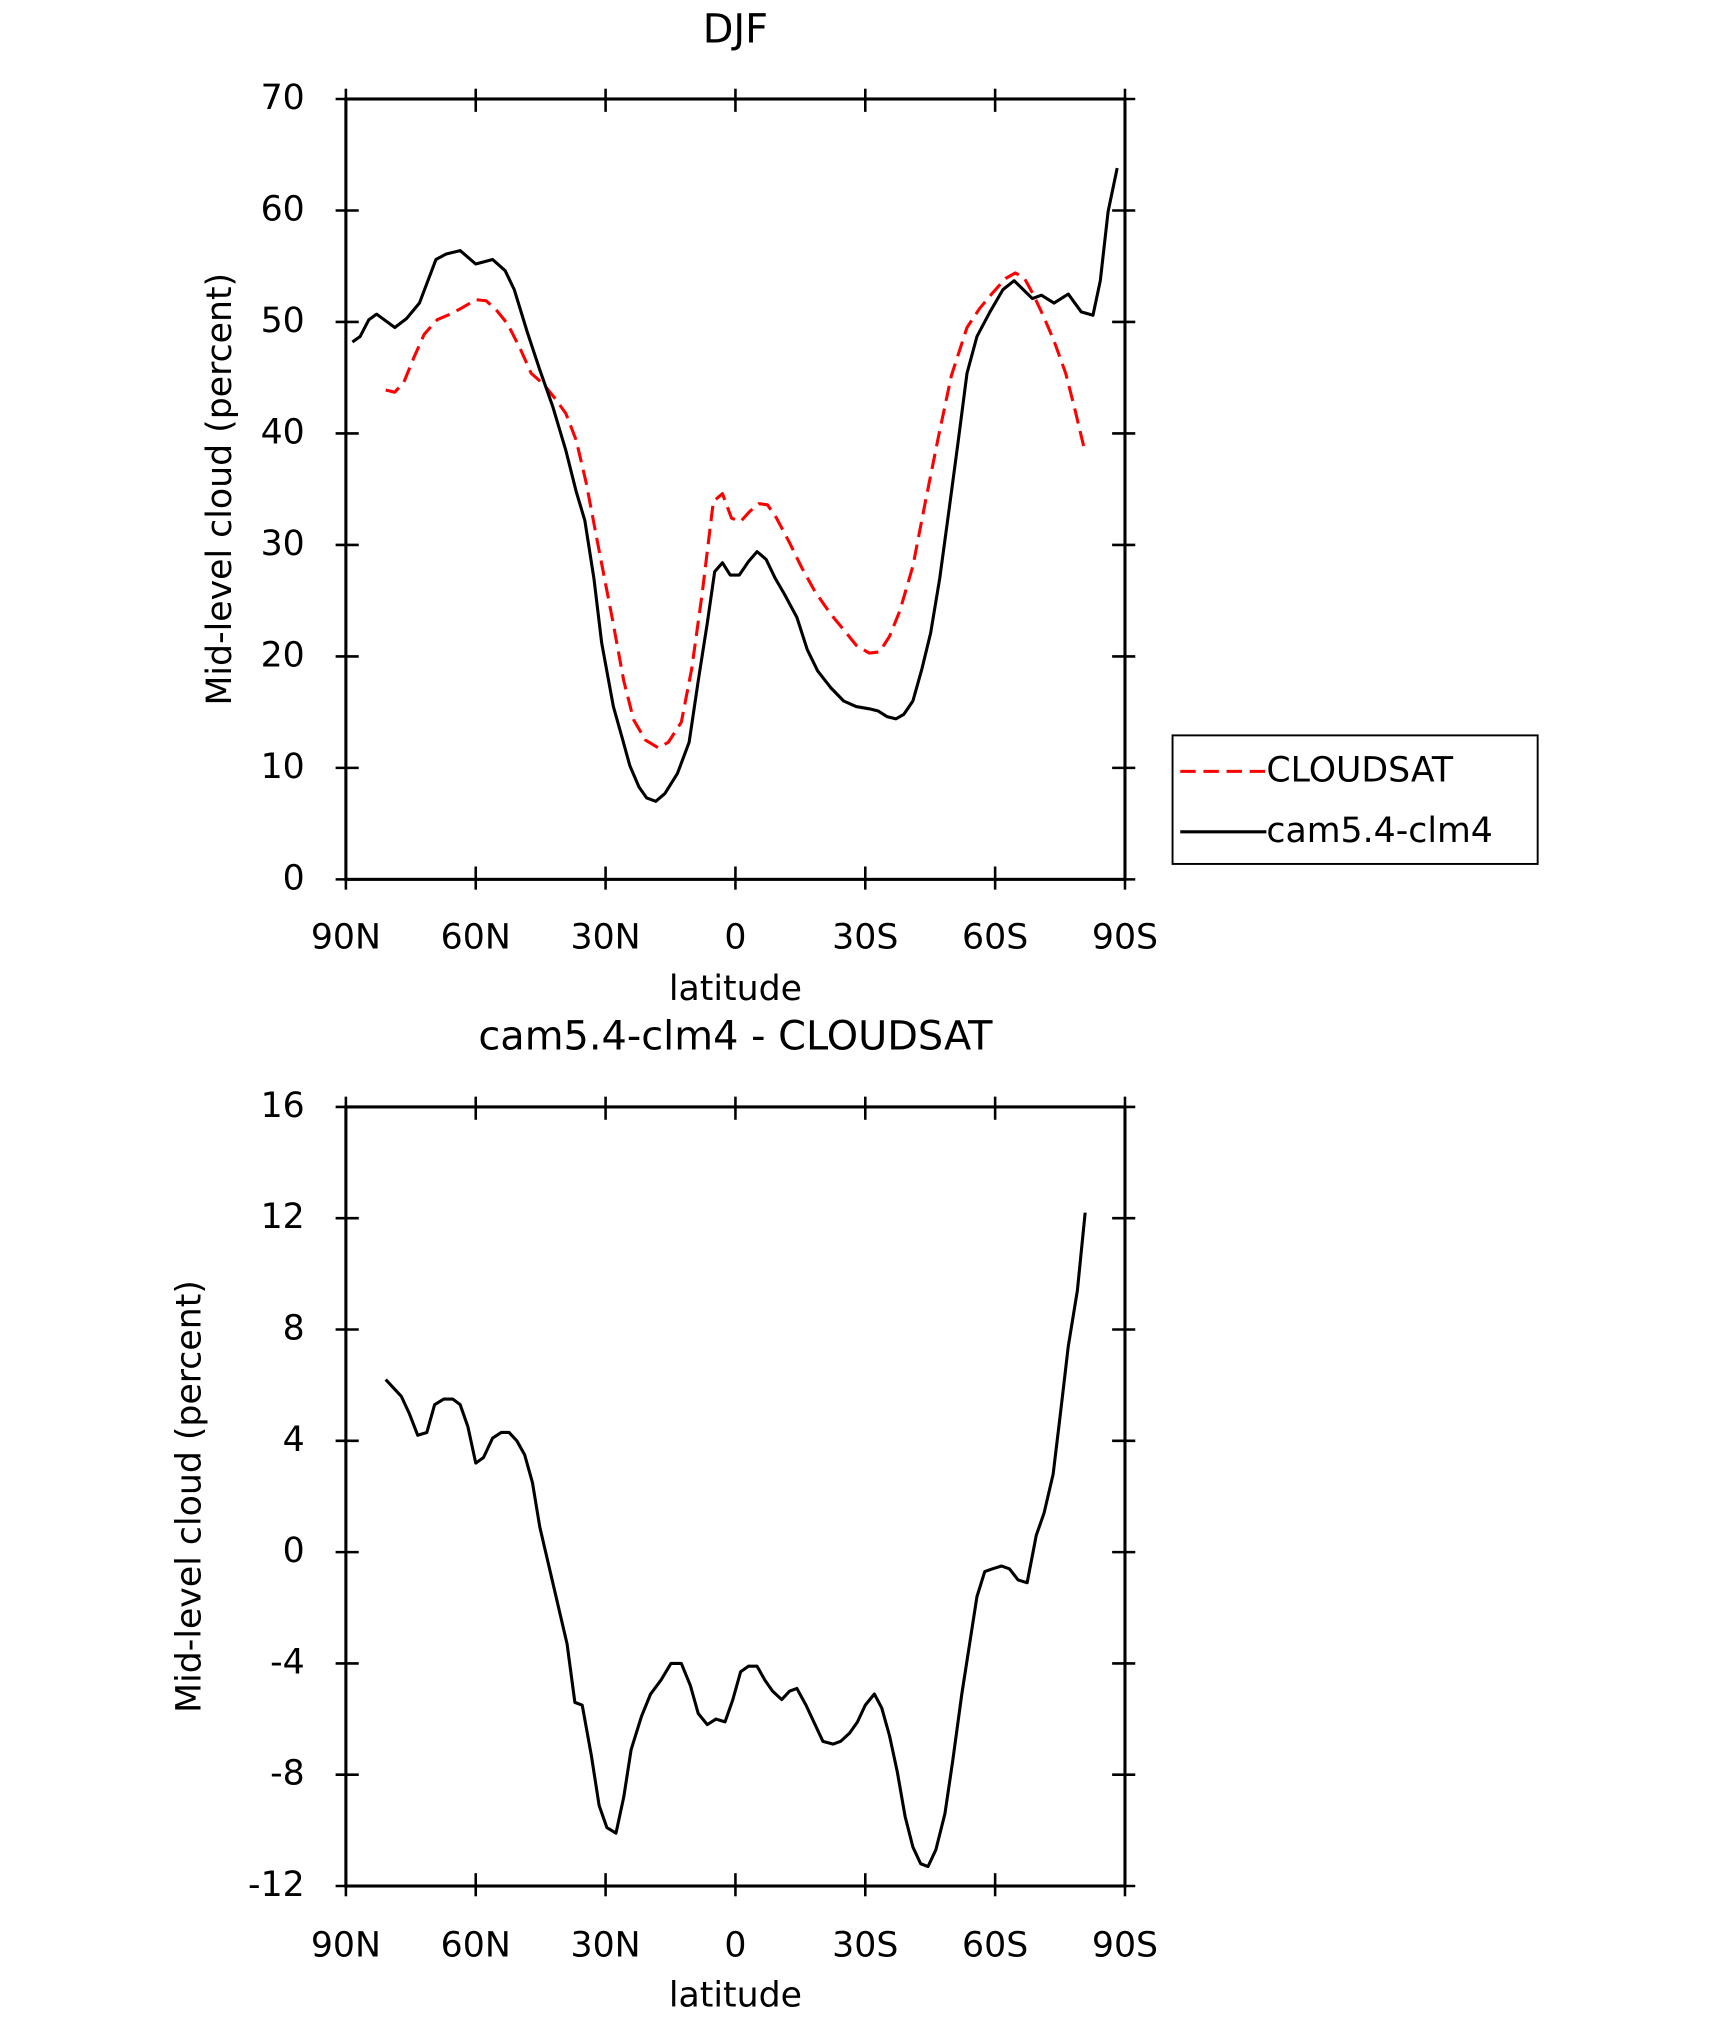 The image size is (1710, 2021). I want to click on legend-box, so click(1355, 799).